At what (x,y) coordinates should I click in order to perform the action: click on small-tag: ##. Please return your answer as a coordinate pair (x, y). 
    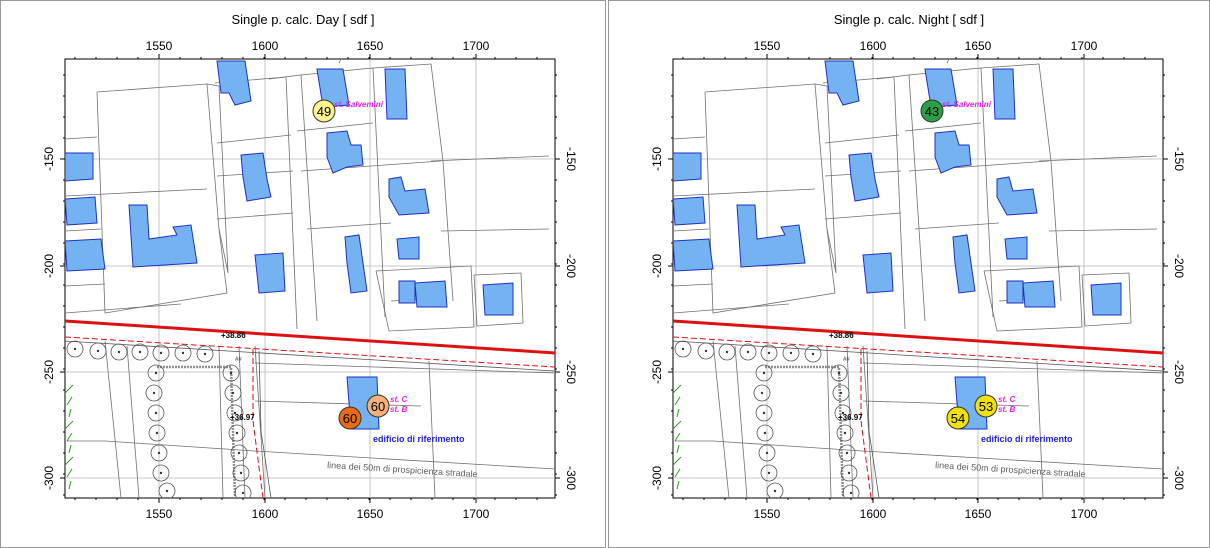
    Looking at the image, I should click on (238, 360).